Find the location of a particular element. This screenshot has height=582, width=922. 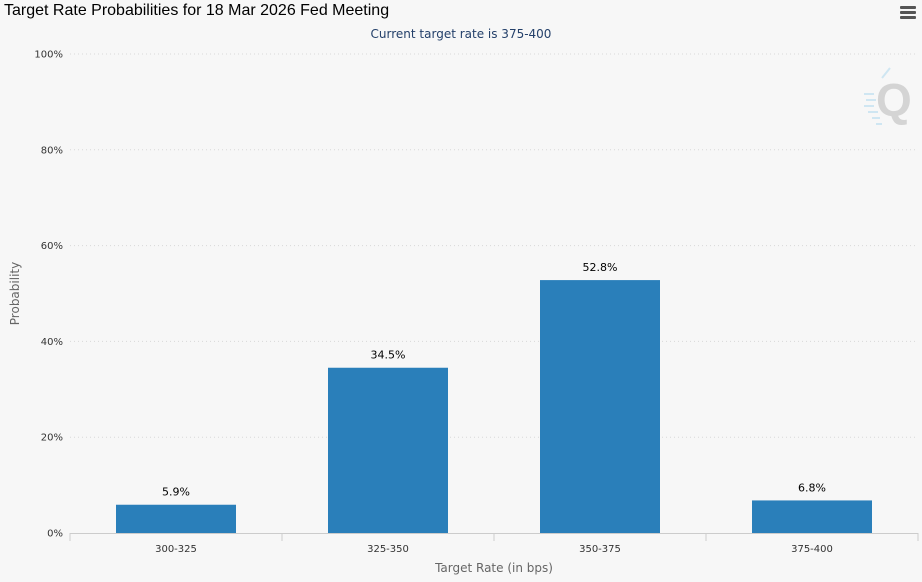

data-label: 6.8% is located at coordinates (812, 487).